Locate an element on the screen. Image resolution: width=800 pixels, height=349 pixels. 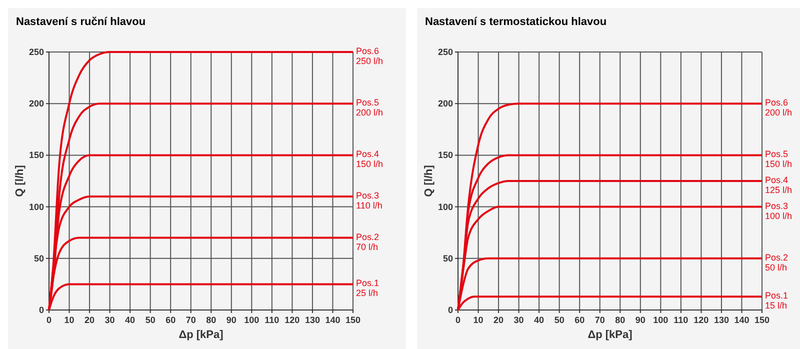
series-label: Pos.5 150 l/h is located at coordinates (778, 159).